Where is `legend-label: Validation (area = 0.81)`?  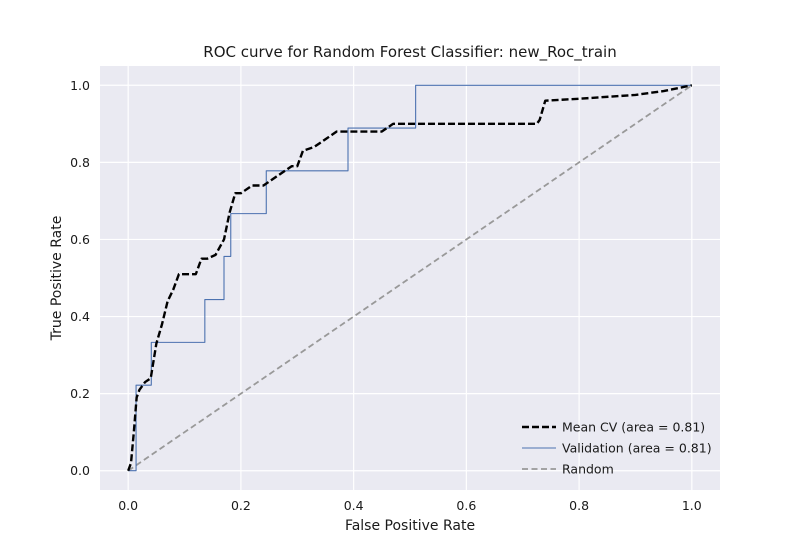 legend-label: Validation (area = 0.81) is located at coordinates (637, 448).